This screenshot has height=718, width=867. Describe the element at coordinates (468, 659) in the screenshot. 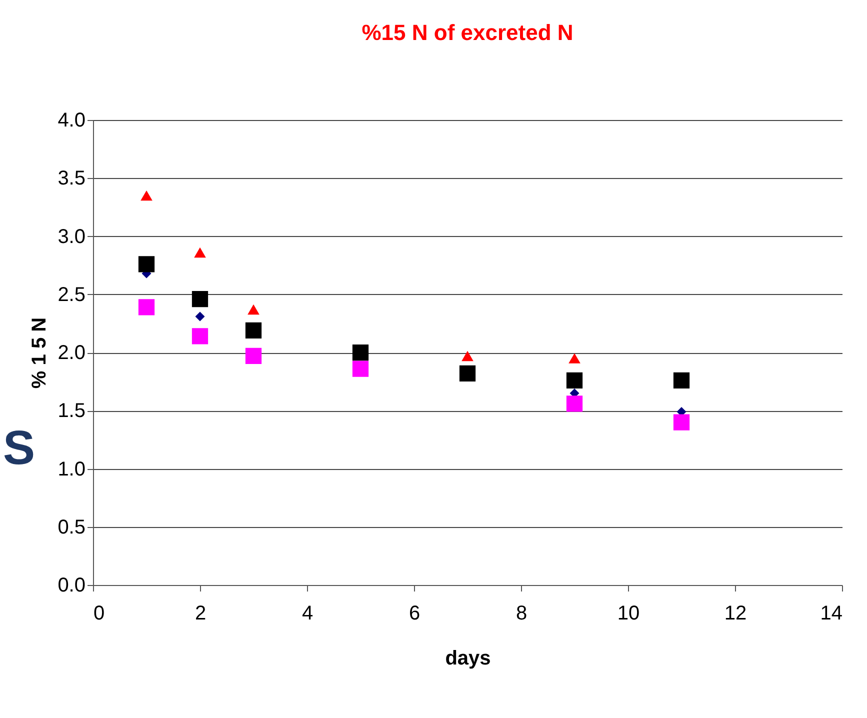

I see `x-axis-title: days` at that location.